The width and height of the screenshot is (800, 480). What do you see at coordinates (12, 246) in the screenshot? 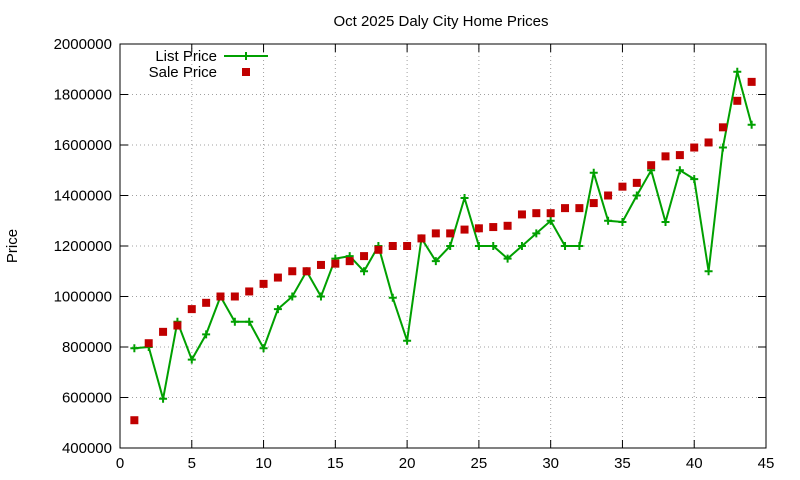
I see `y-axis-label: Price` at bounding box center [12, 246].